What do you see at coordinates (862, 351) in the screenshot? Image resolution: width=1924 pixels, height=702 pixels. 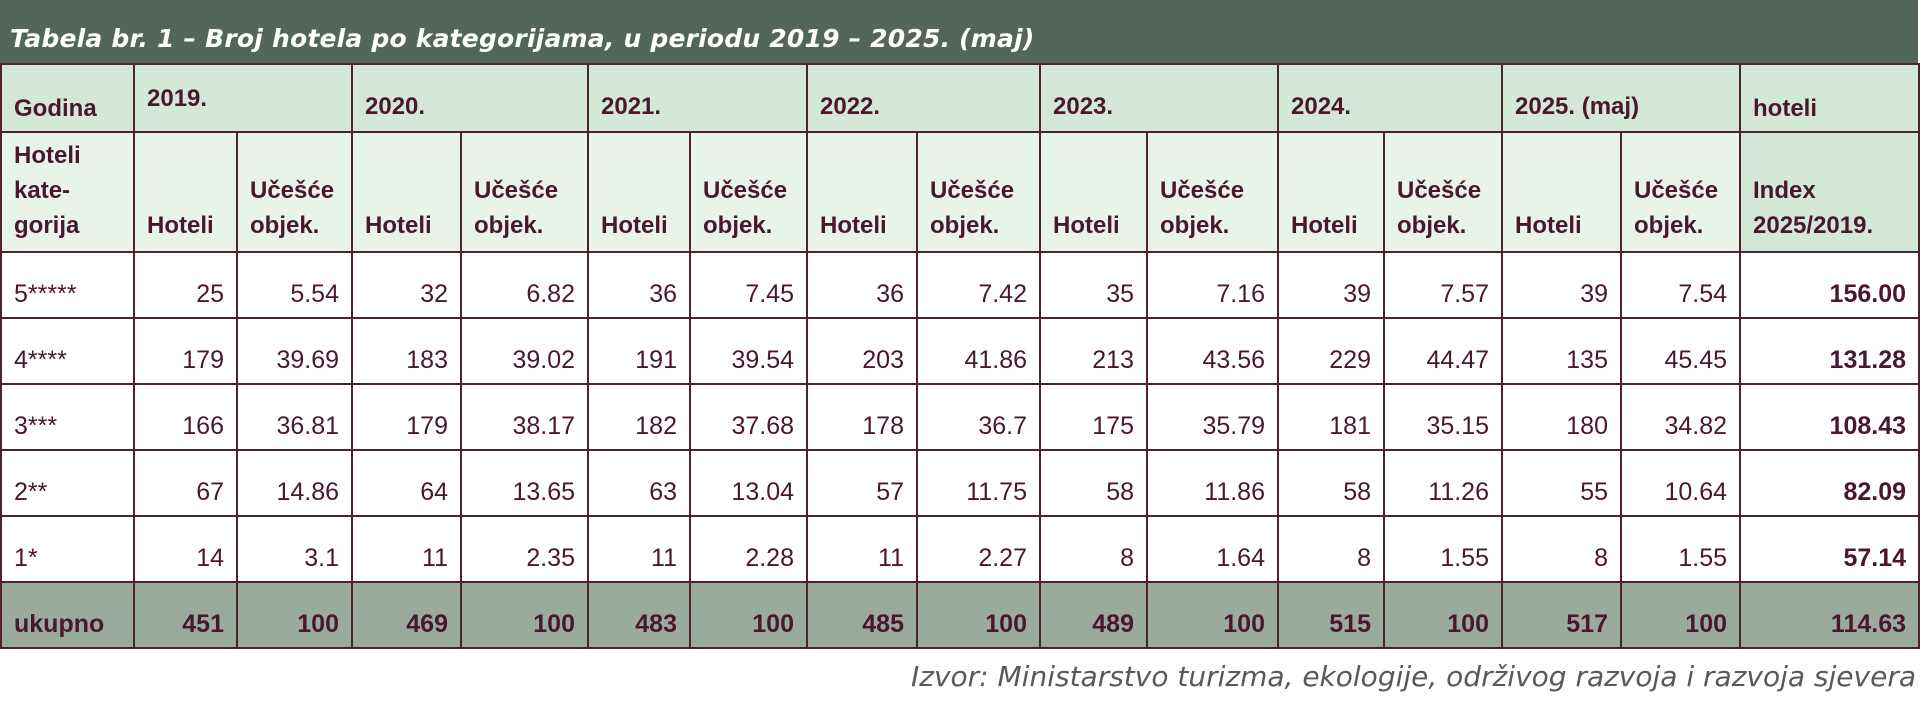 I see `hoteli-count-cell: 203` at bounding box center [862, 351].